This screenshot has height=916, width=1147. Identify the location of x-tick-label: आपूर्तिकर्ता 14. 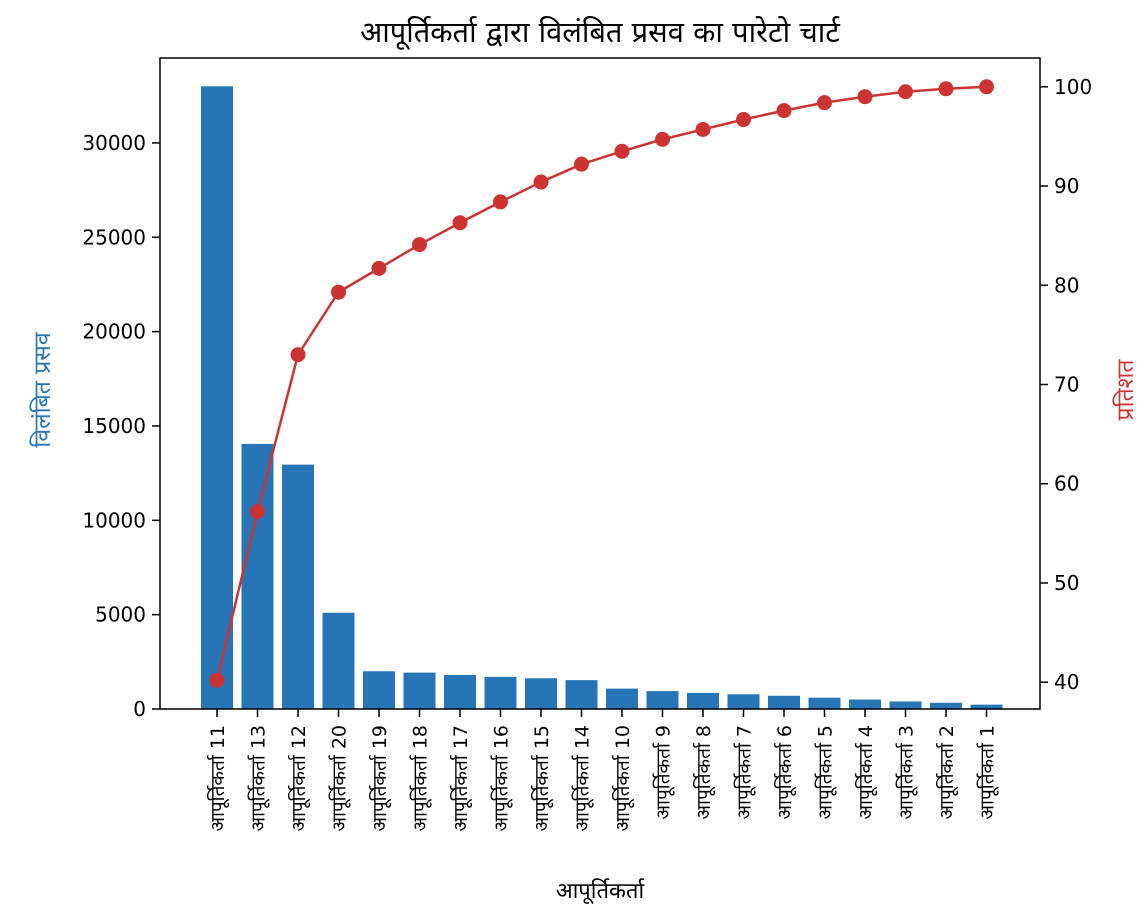
(583, 778).